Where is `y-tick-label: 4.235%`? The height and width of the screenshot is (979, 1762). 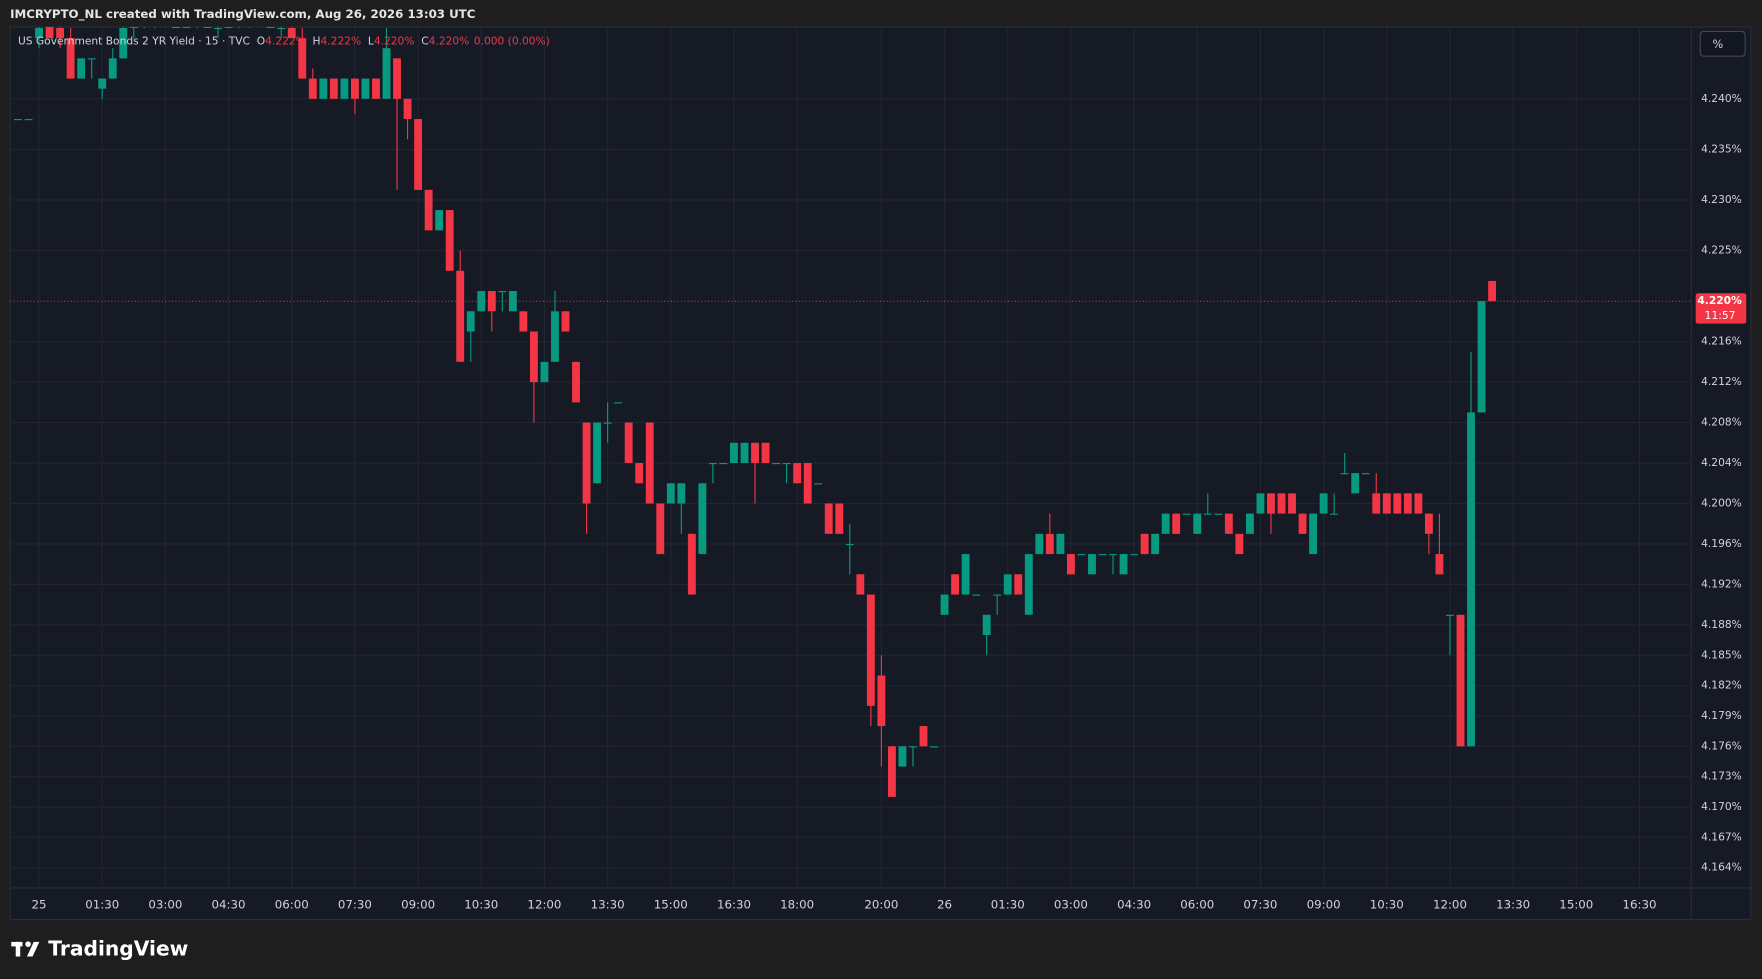
y-tick-label: 4.235% is located at coordinates (1721, 148).